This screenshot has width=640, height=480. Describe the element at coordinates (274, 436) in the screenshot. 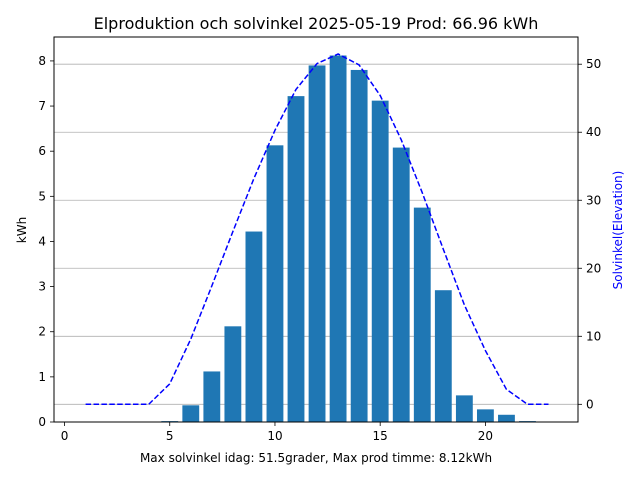

I see `x-tick-label-2: 10` at that location.